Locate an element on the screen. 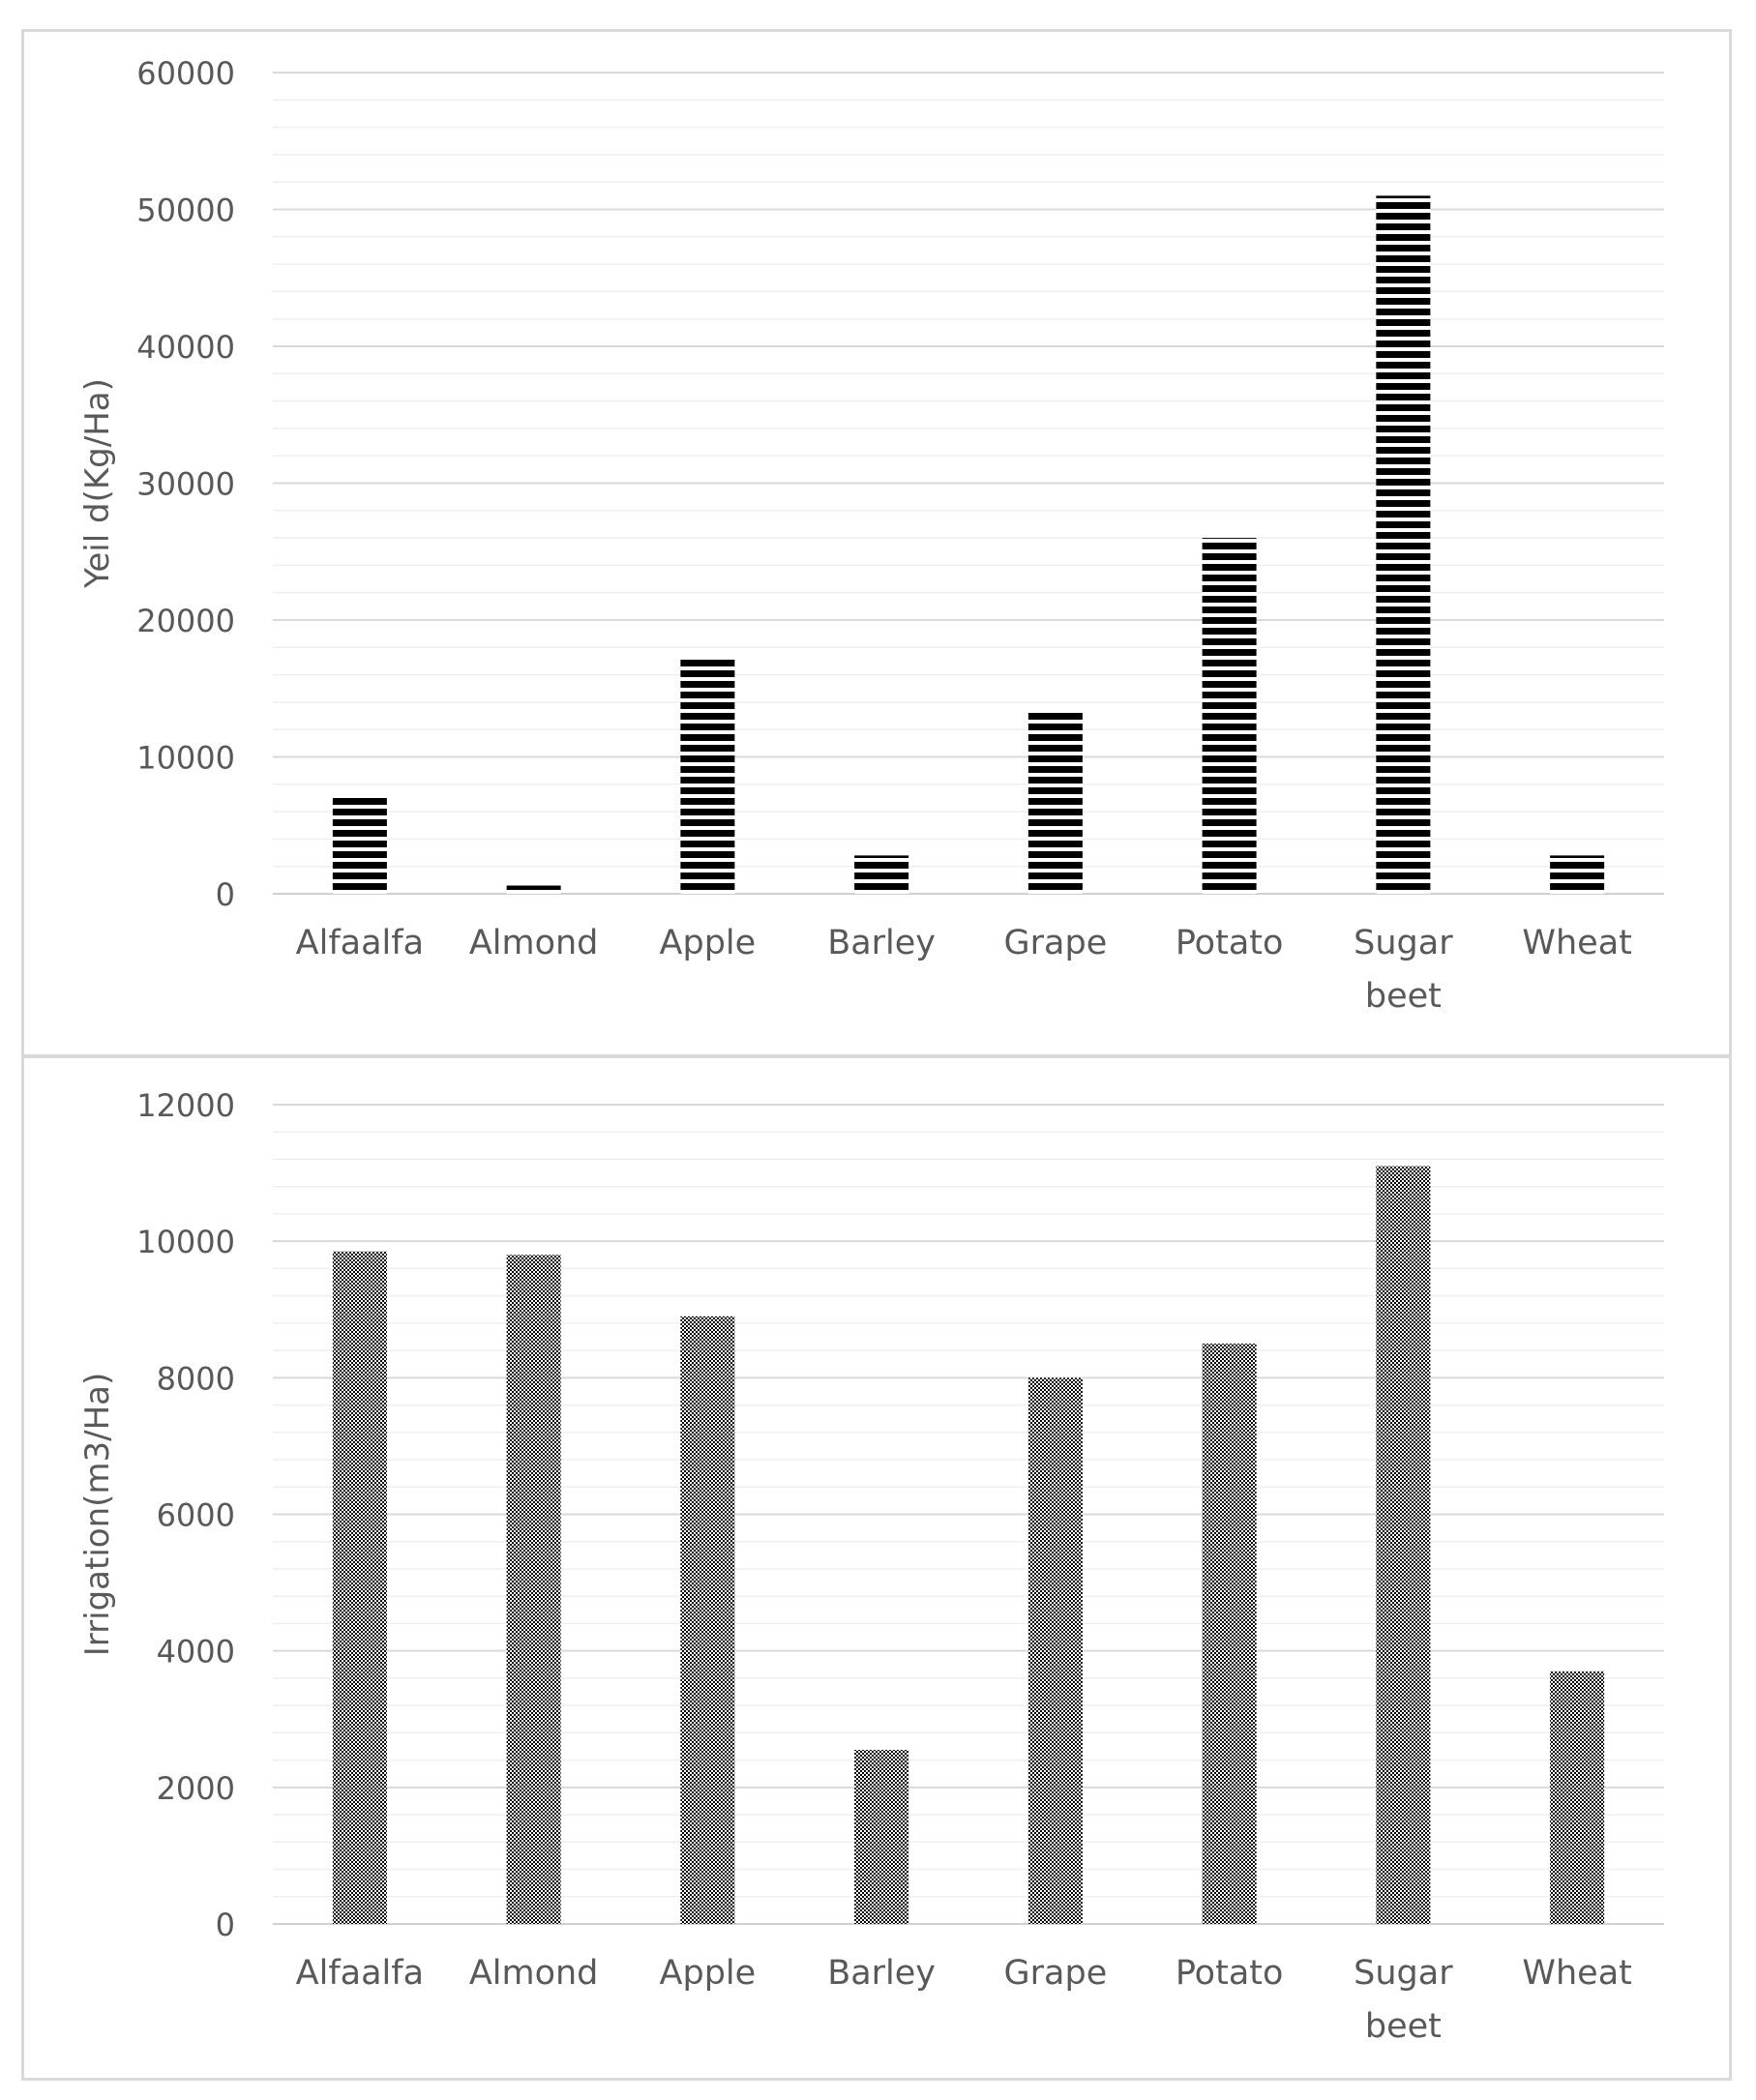  y-axis-title: Irrigation(m3/Ha) is located at coordinates (97, 1515).